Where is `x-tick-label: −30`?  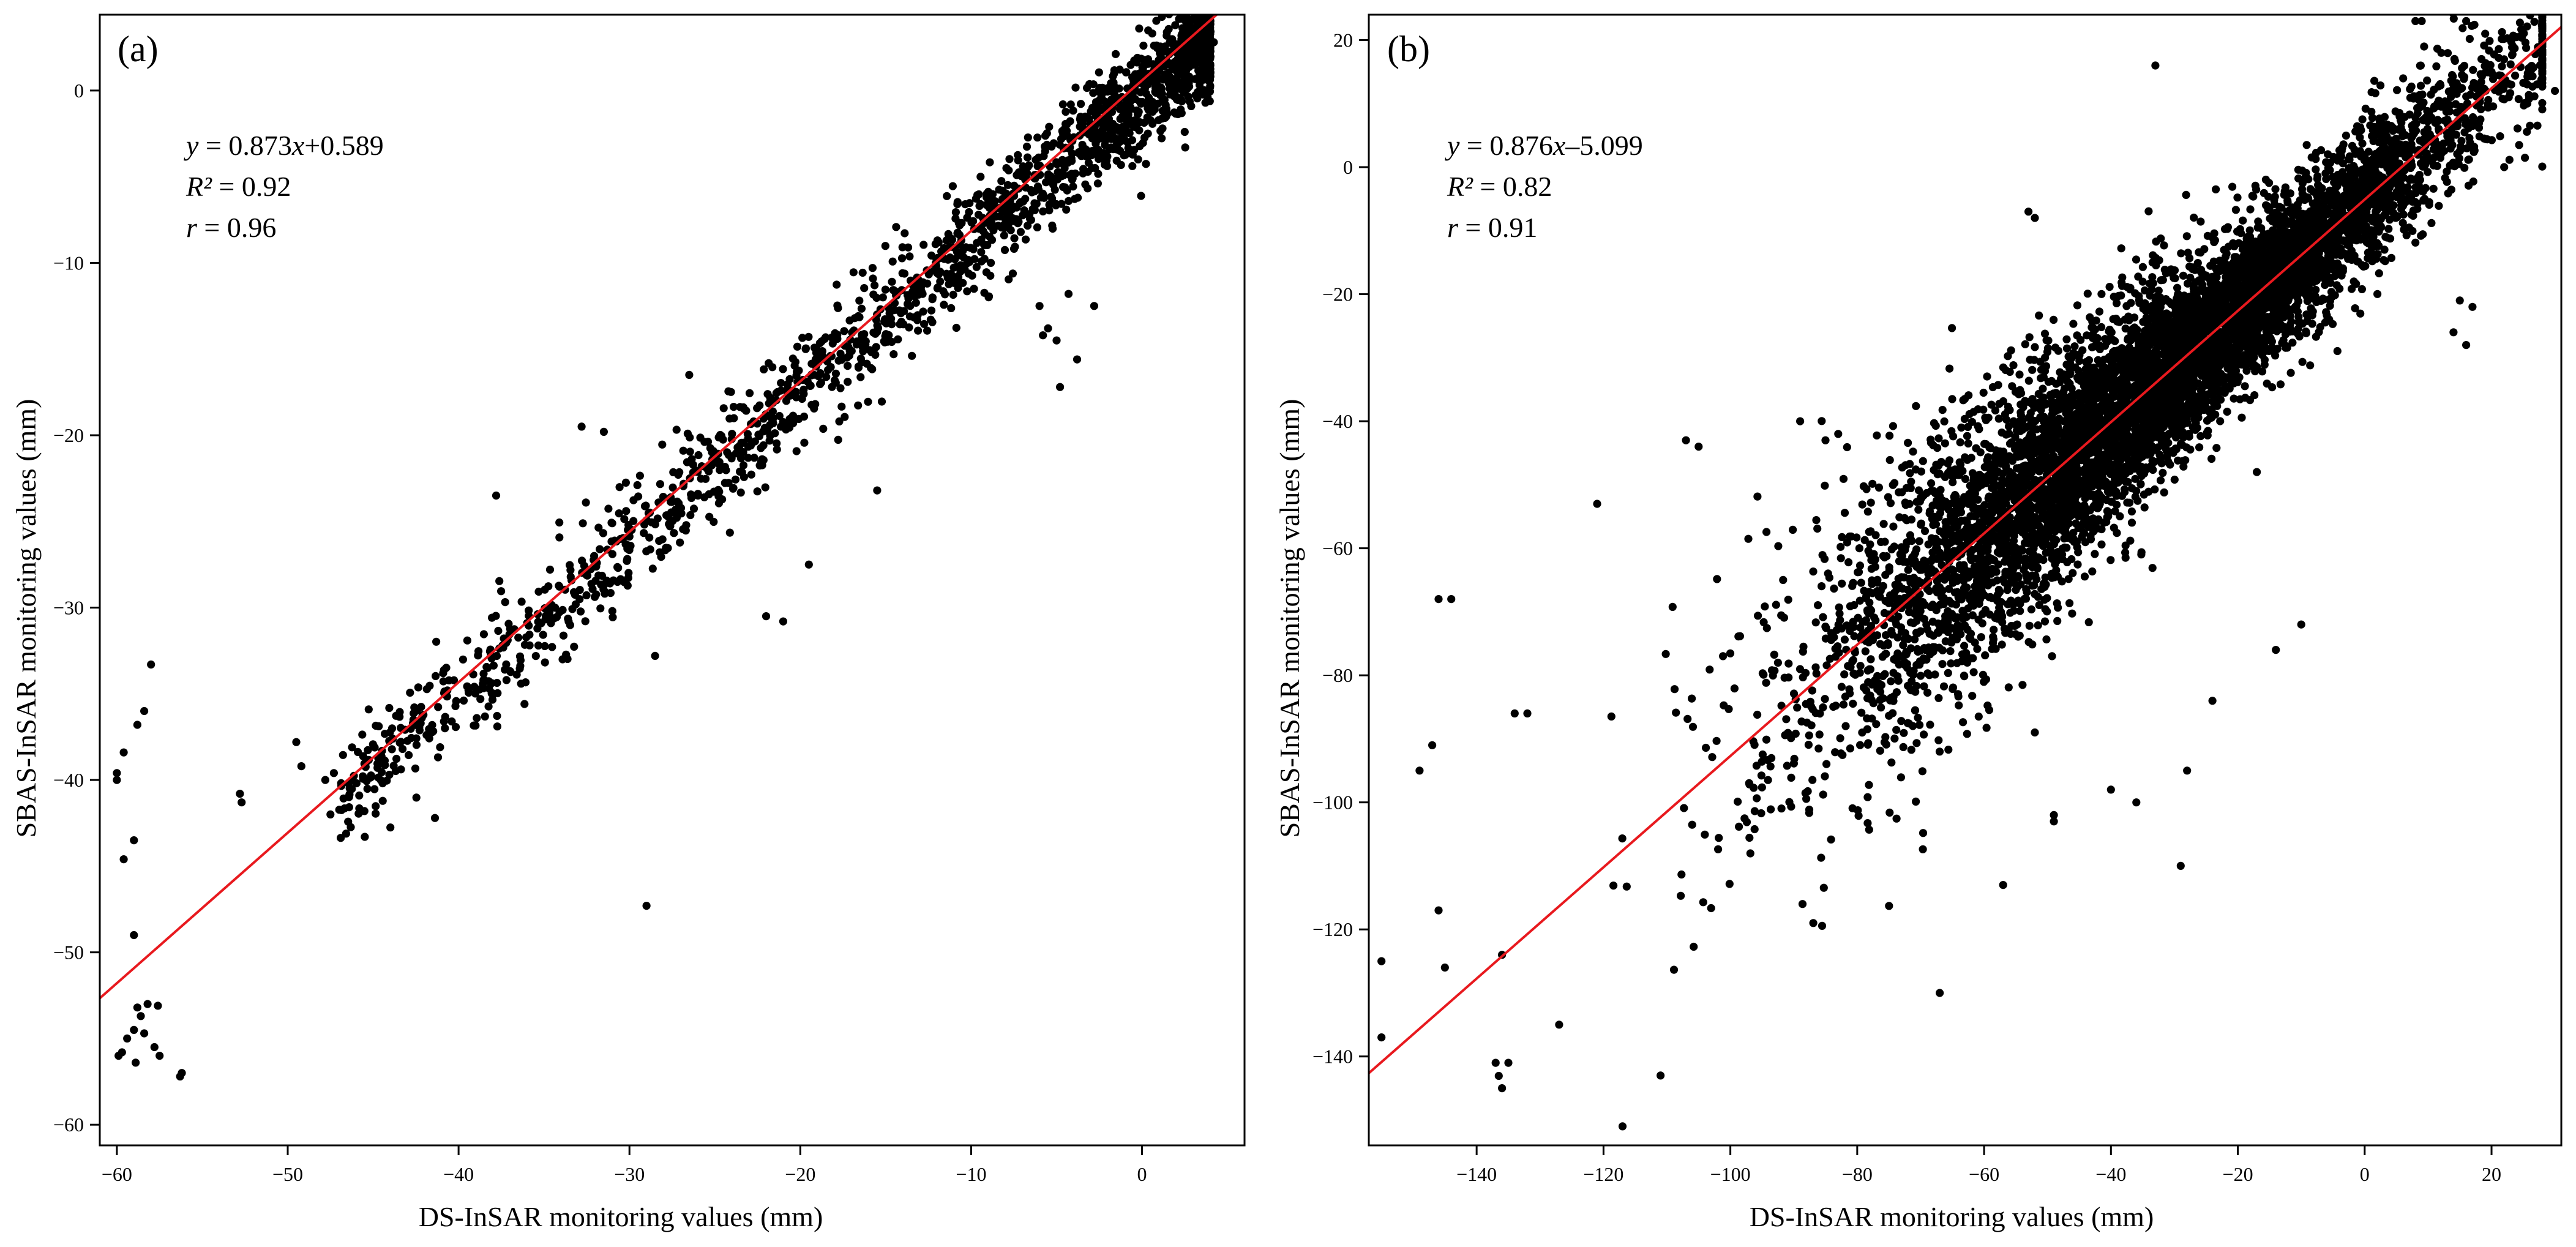
x-tick-label: −30 is located at coordinates (630, 1174).